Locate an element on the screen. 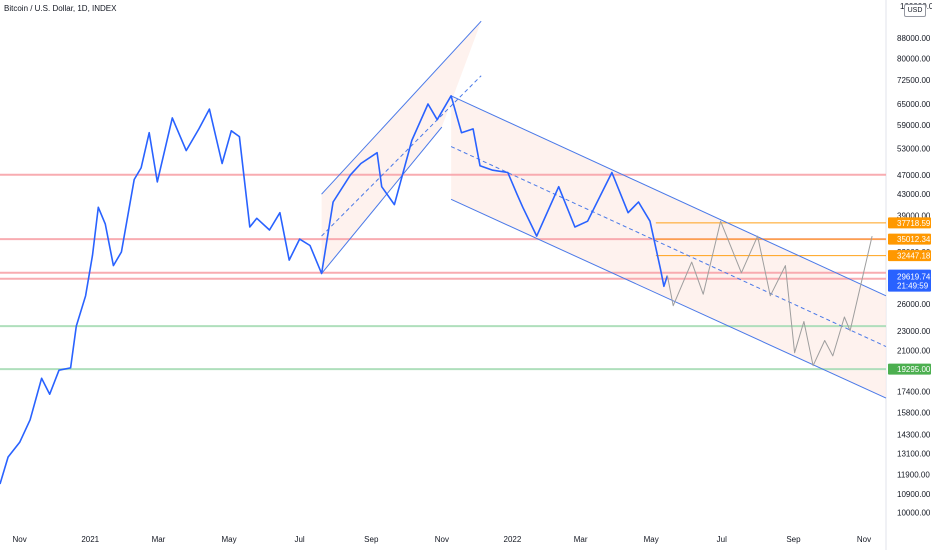  y-tick-label: 65000.00 is located at coordinates (914, 104).